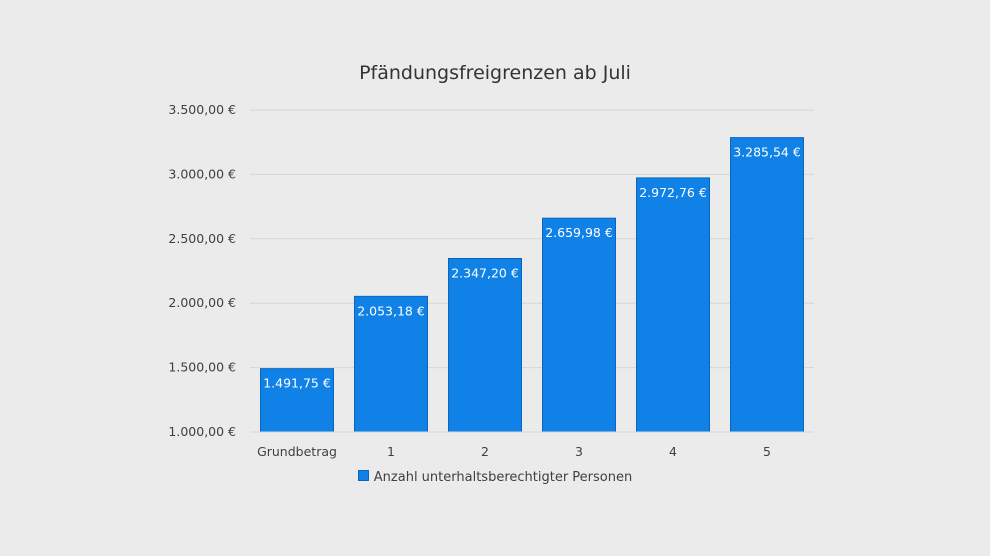 Image resolution: width=990 pixels, height=556 pixels. Describe the element at coordinates (202, 302) in the screenshot. I see `y-tick-label: 2.000,00 €` at that location.